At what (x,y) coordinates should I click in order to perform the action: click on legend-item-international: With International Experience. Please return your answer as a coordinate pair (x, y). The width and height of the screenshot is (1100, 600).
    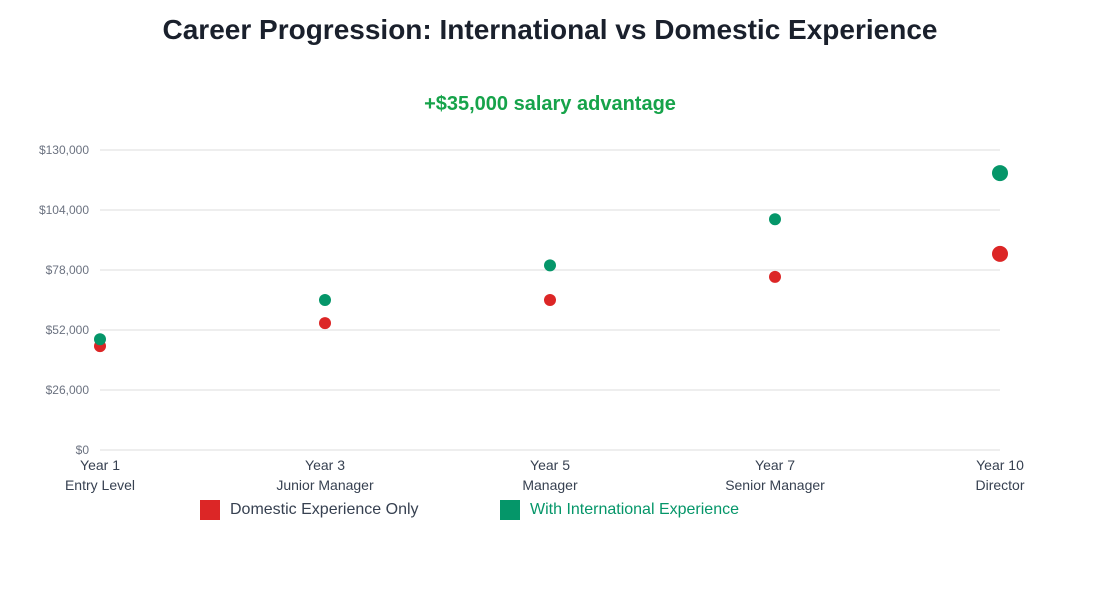
    Looking at the image, I should click on (619, 510).